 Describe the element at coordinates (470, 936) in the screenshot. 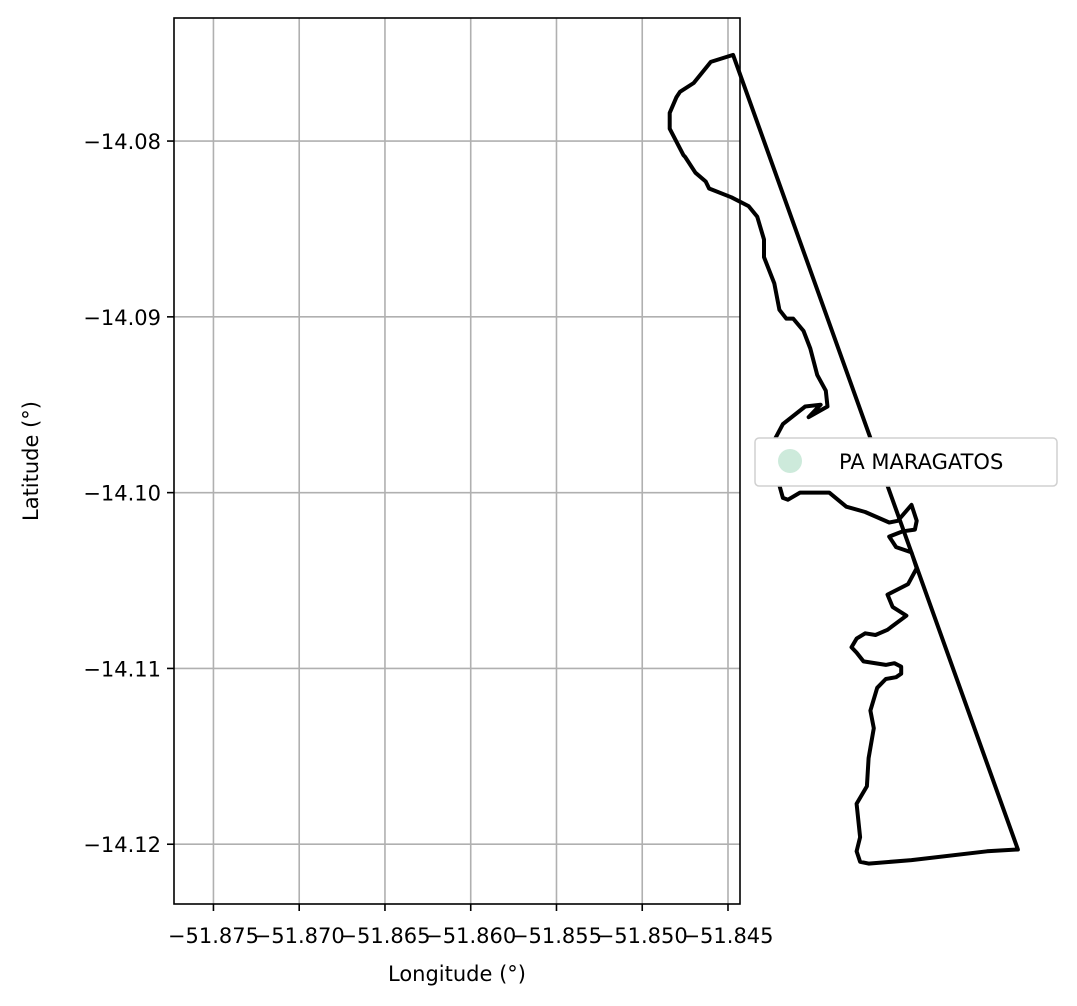

I see `x-tick-label: −51.860` at that location.